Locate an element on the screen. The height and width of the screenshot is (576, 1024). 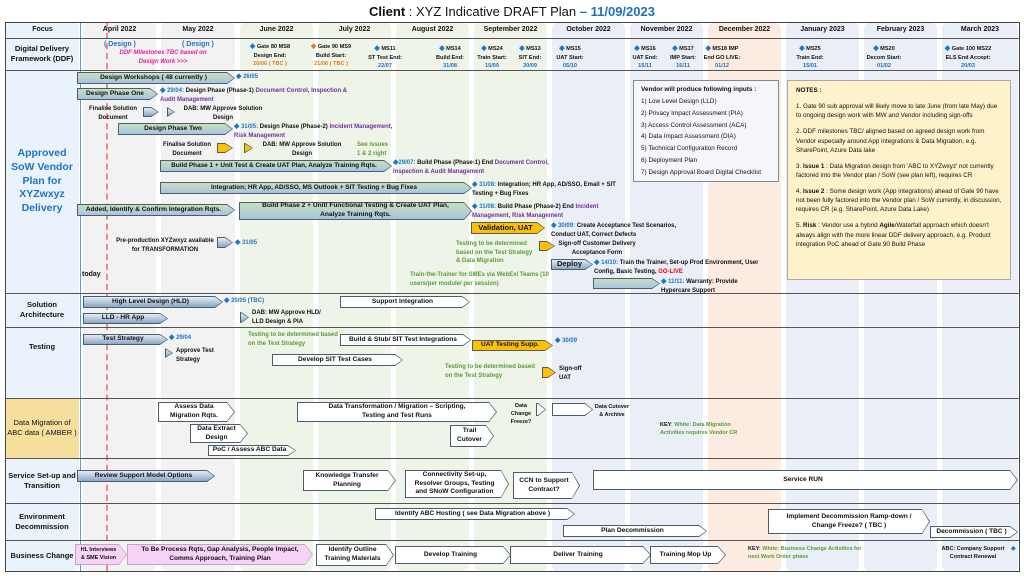
bar-data-cutover is located at coordinates (572, 409).